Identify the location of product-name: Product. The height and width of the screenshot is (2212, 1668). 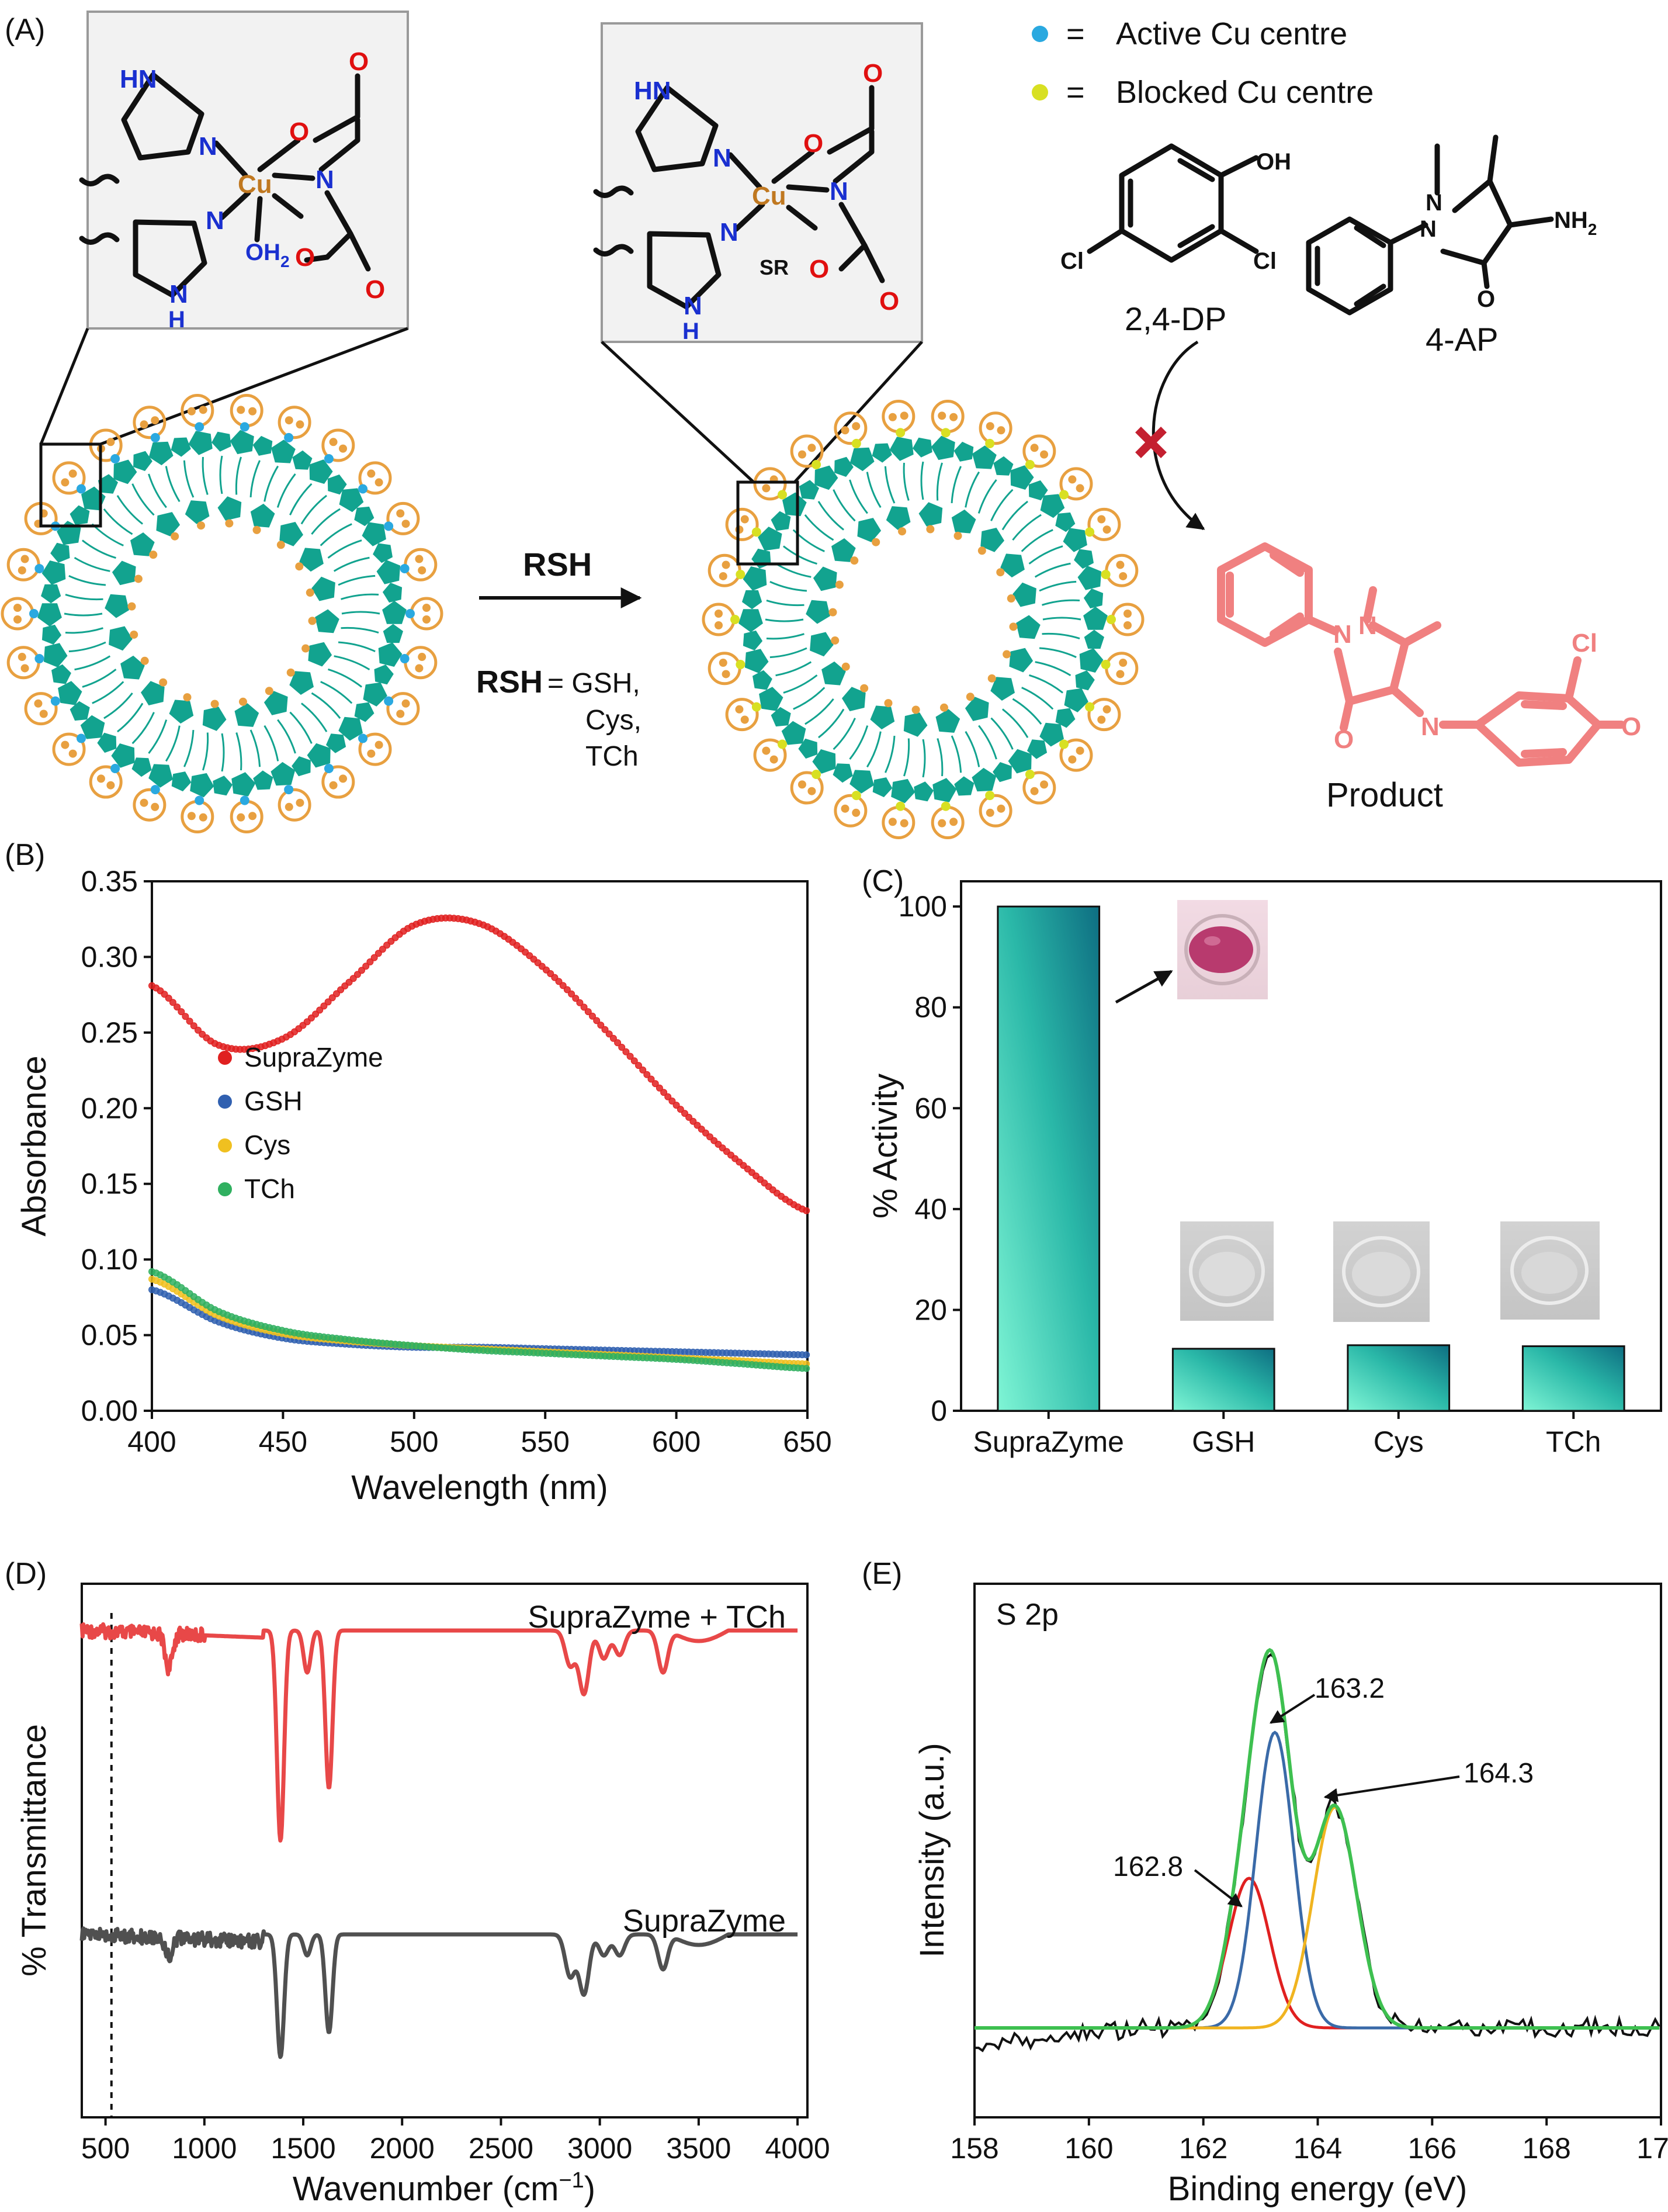
(1385, 795).